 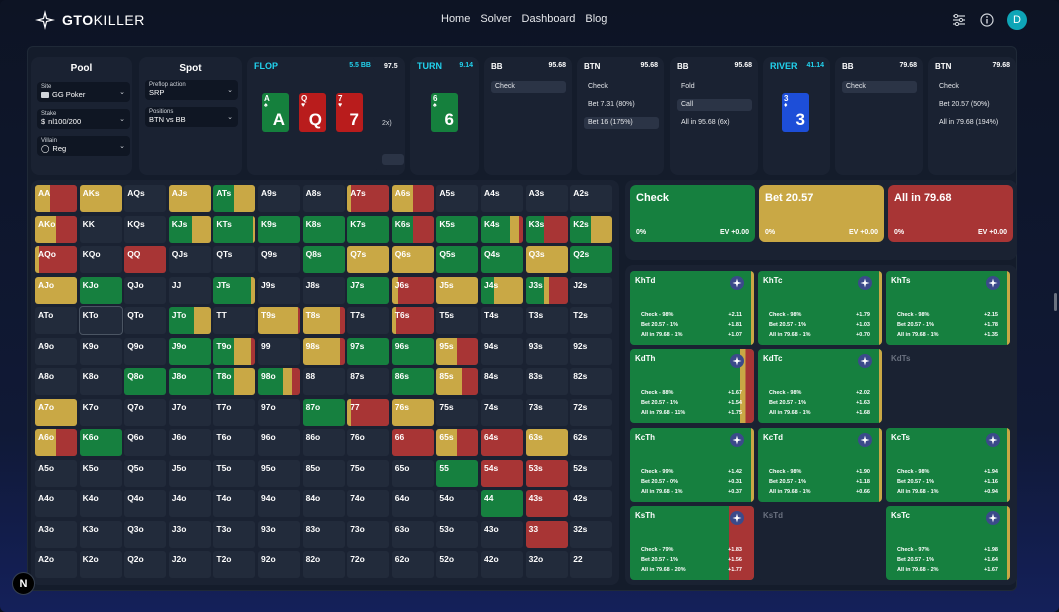 I want to click on hand-cell-AQo: AQo, so click(x=56, y=259).